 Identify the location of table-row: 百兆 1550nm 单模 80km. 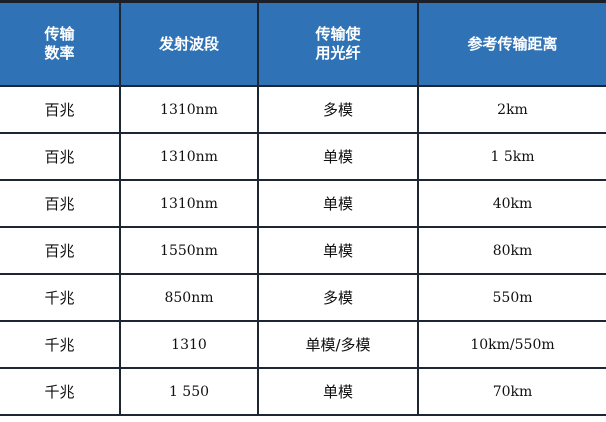
(303, 251).